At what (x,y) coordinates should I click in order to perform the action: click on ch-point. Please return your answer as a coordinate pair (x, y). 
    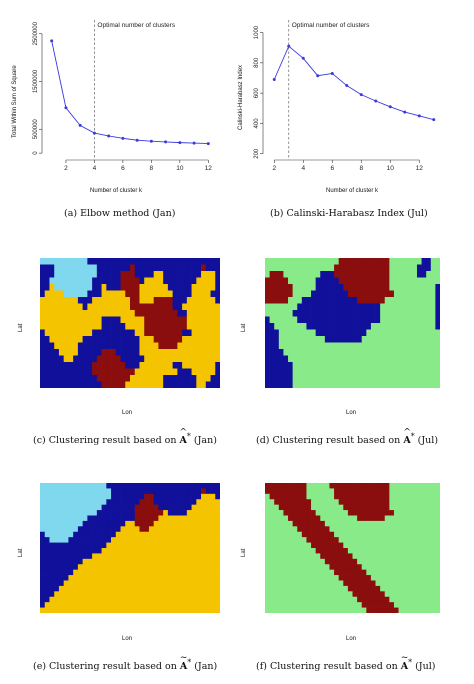
    Looking at the image, I should click on (289, 46).